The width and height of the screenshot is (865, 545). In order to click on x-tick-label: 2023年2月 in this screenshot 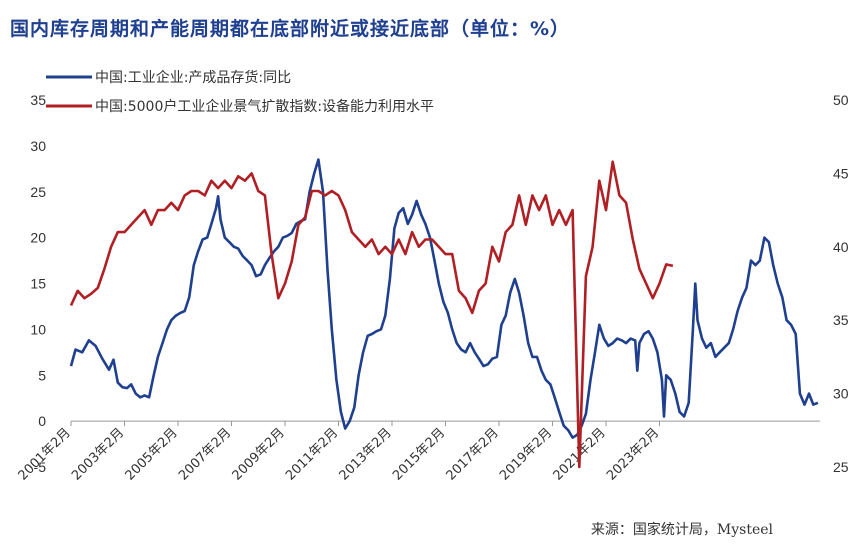, I will do `click(633, 454)`.